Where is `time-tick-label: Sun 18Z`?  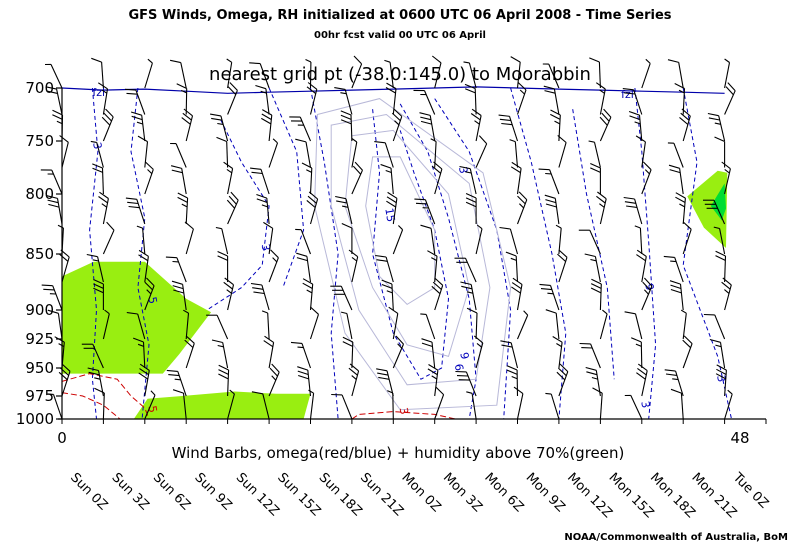 time-tick-label: Sun 18Z is located at coordinates (340, 494).